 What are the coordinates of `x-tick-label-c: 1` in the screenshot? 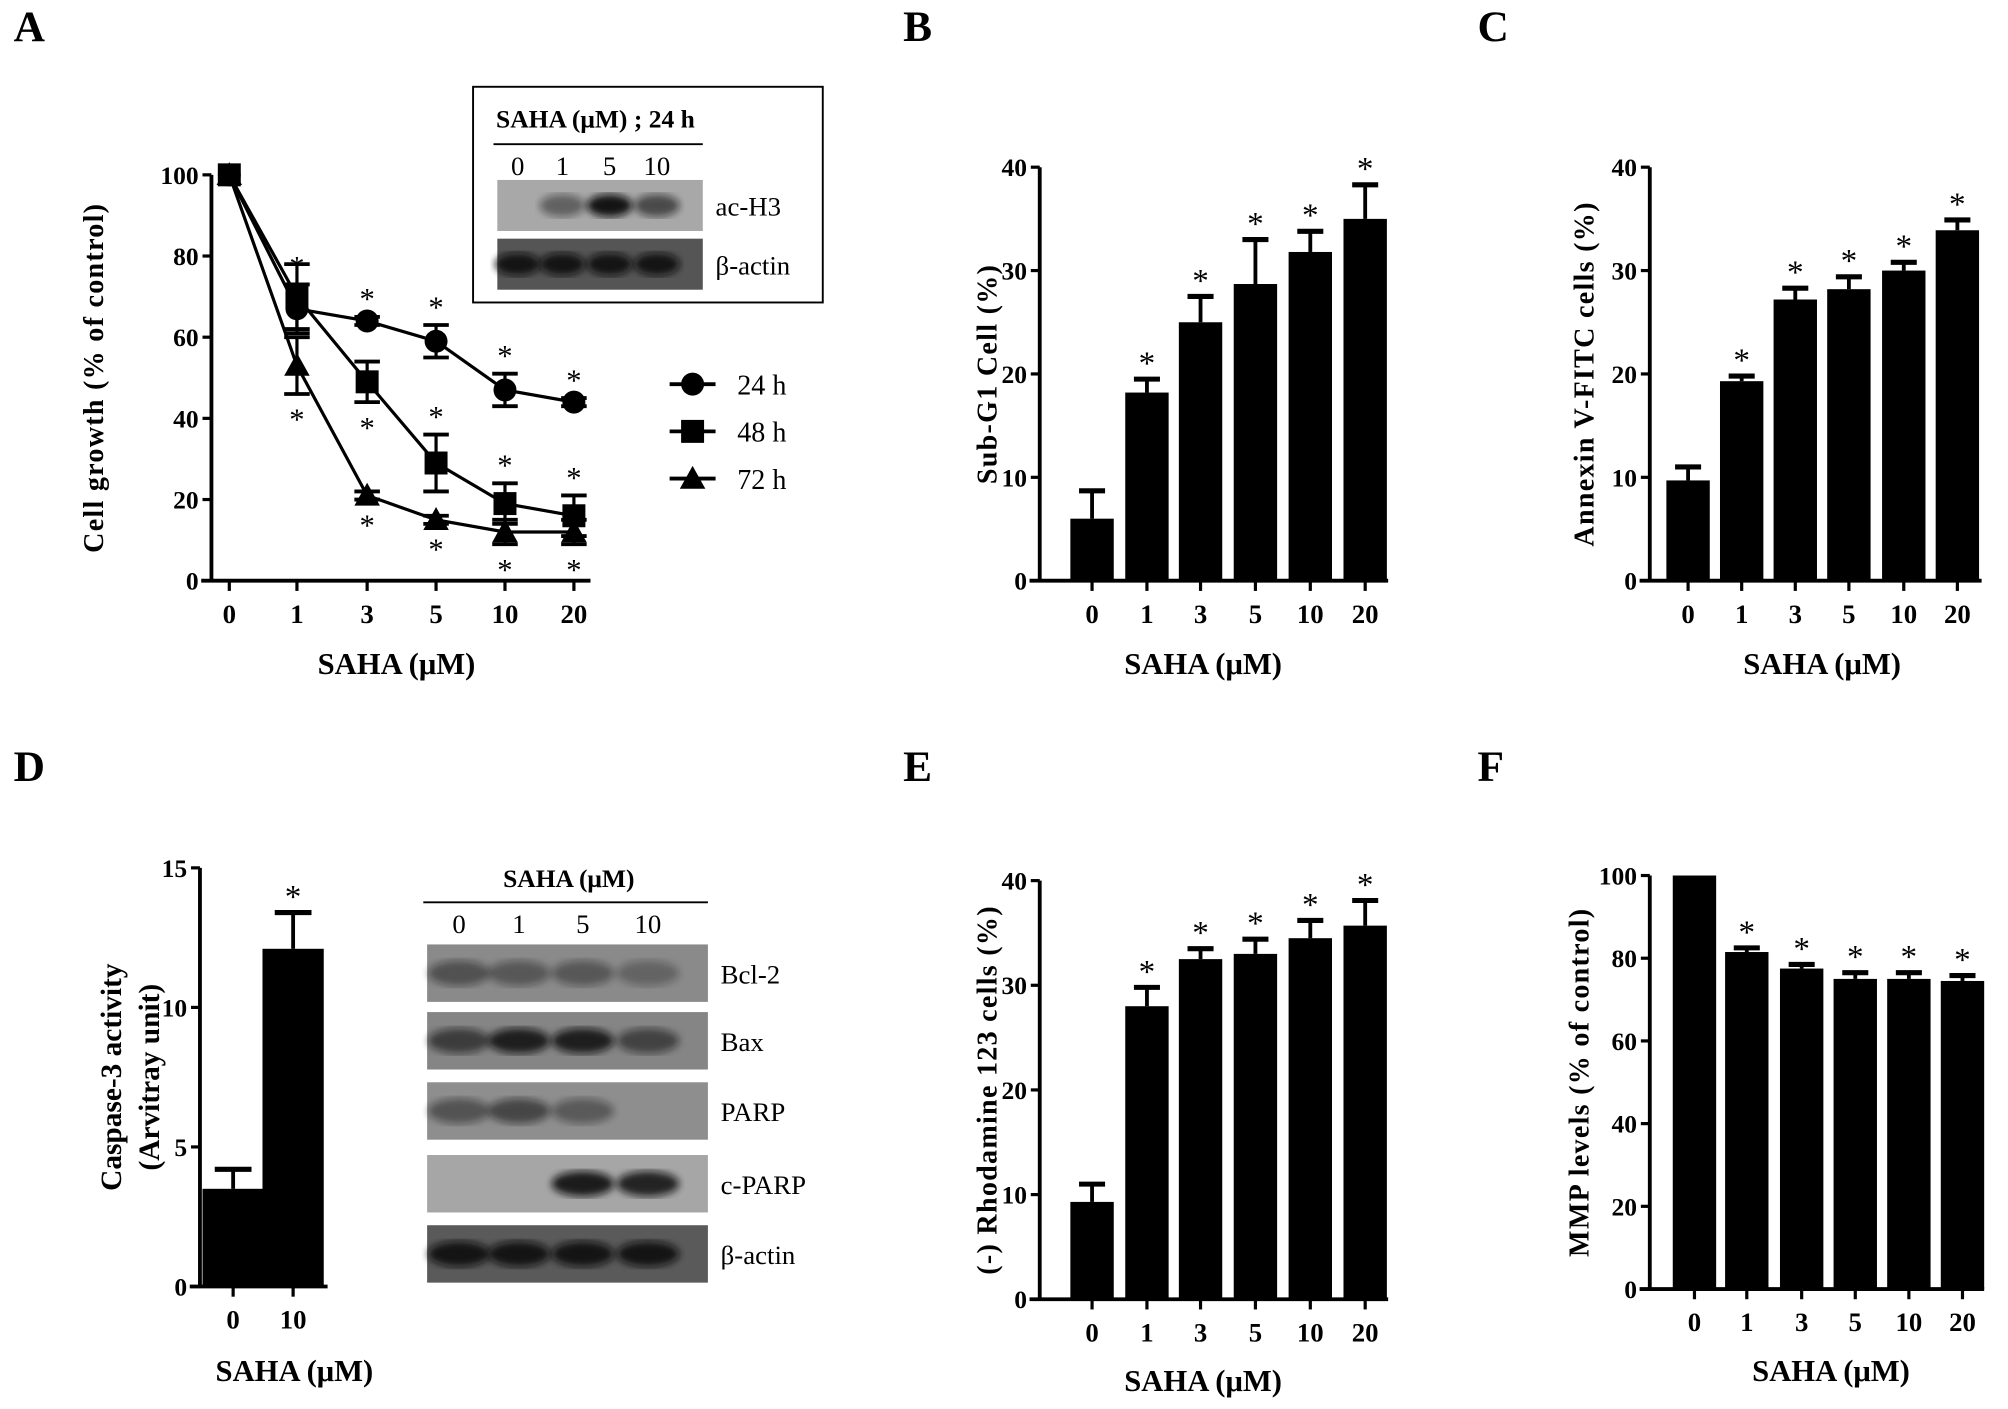 It's located at (1741, 614).